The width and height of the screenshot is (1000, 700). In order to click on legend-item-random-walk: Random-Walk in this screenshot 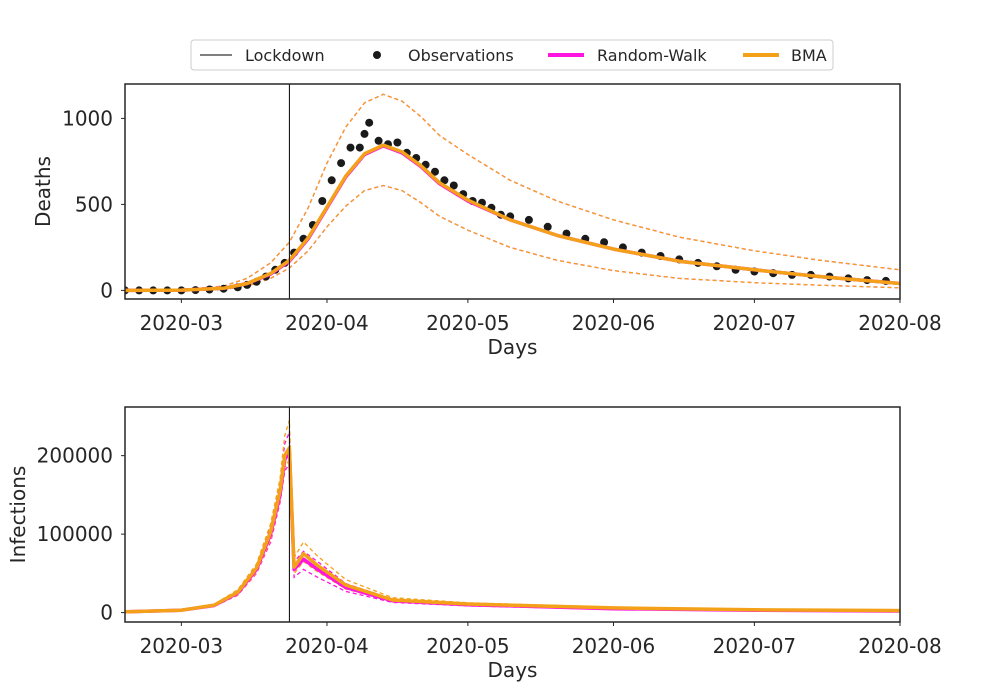, I will do `click(627, 55)`.